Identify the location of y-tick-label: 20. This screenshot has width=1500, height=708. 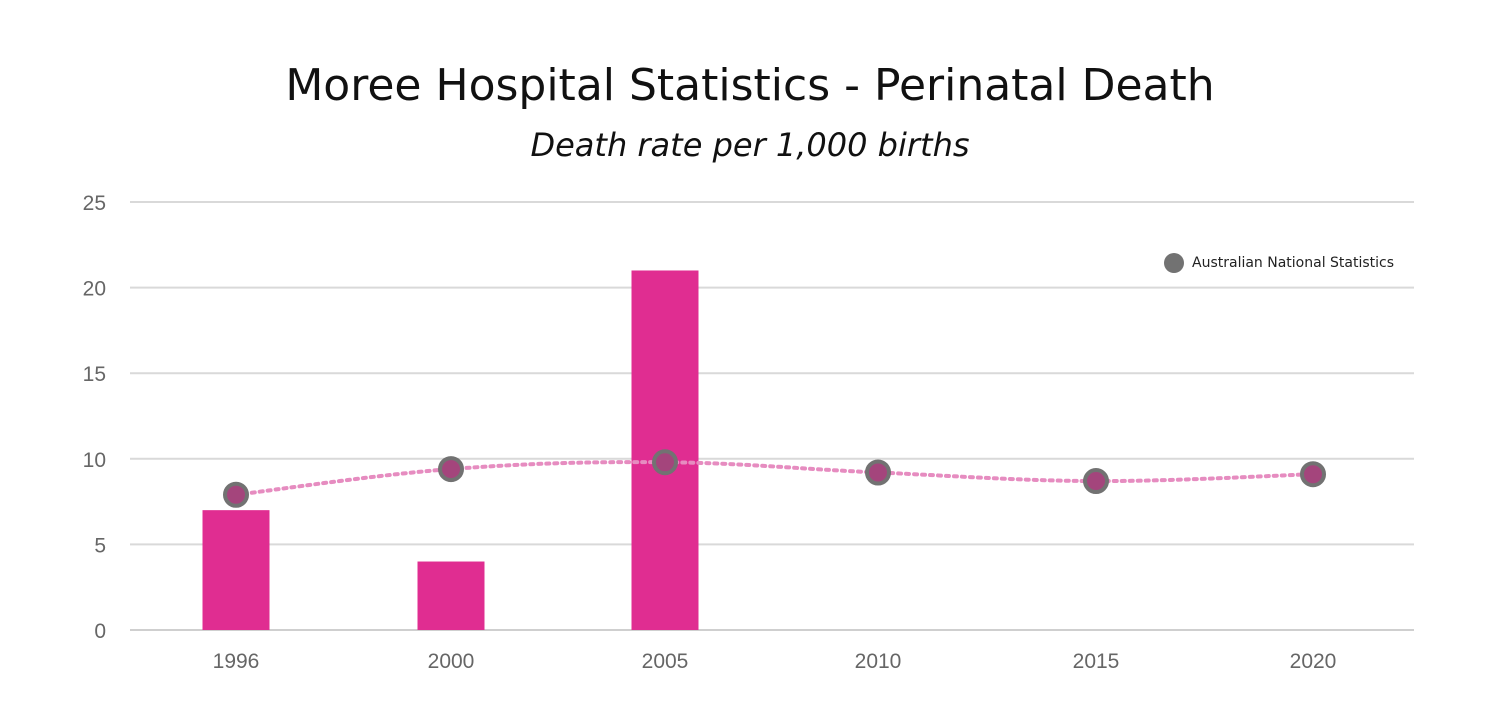
(94, 289).